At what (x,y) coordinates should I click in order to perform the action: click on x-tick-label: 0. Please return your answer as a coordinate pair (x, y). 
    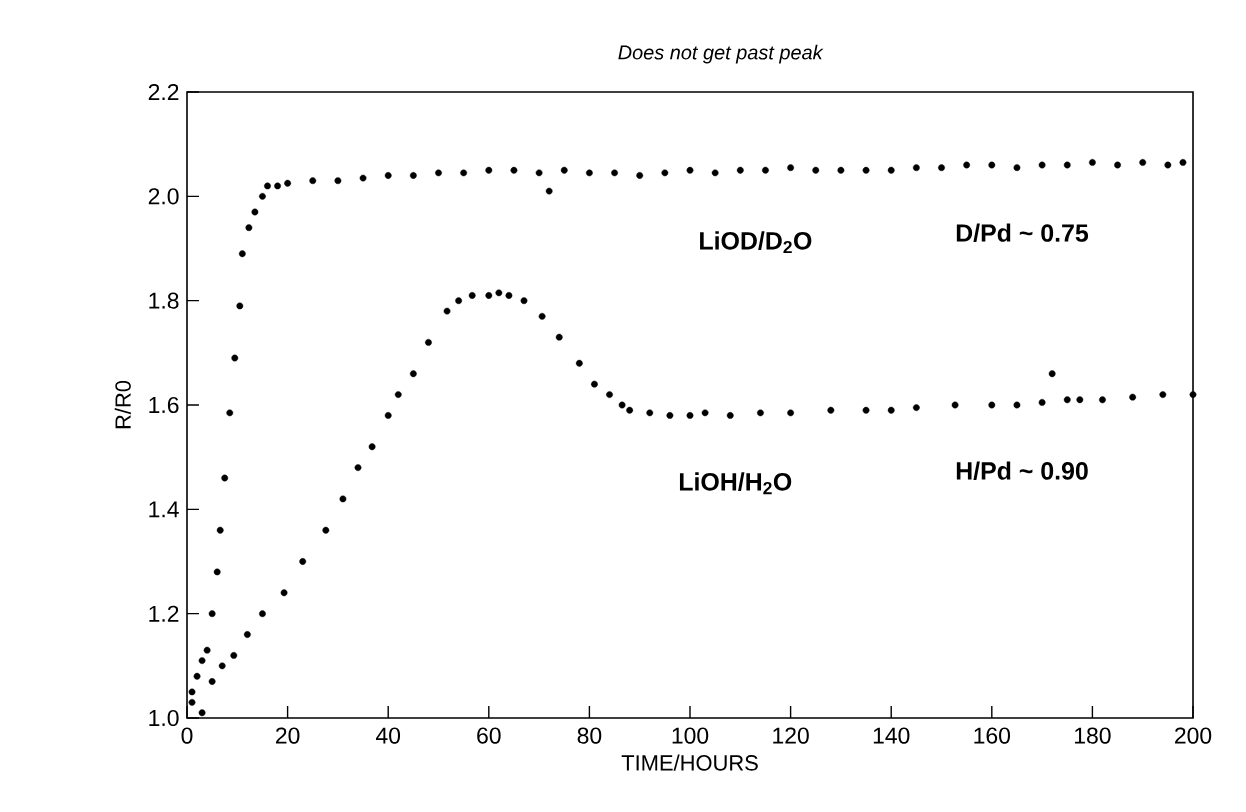
    Looking at the image, I should click on (187, 735).